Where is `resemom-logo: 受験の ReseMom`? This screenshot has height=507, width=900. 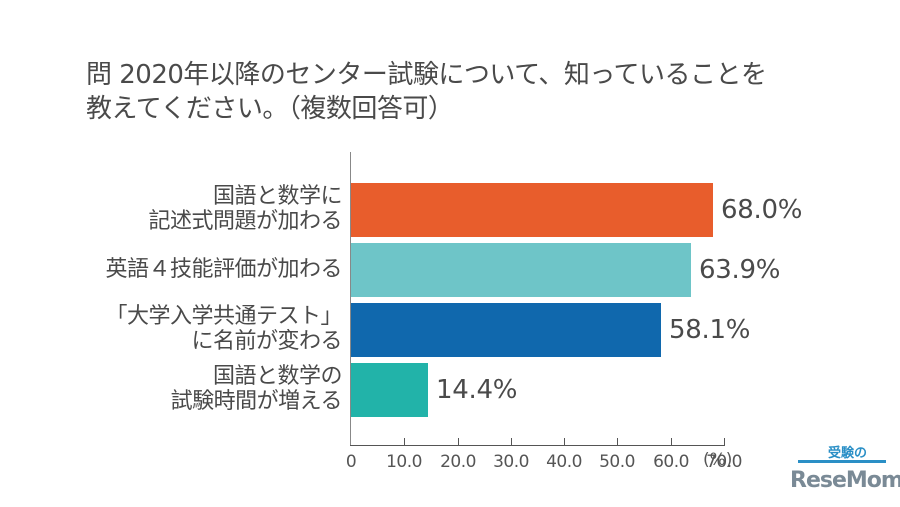
resemom-logo: 受験の ReseMom is located at coordinates (845, 470).